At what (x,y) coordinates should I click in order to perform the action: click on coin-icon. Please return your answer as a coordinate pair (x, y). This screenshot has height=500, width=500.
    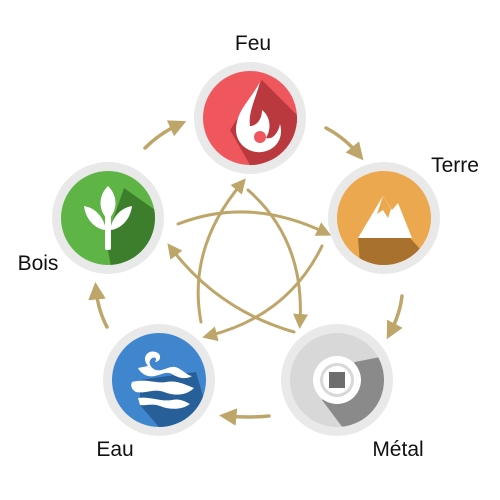
    Looking at the image, I should click on (337, 380).